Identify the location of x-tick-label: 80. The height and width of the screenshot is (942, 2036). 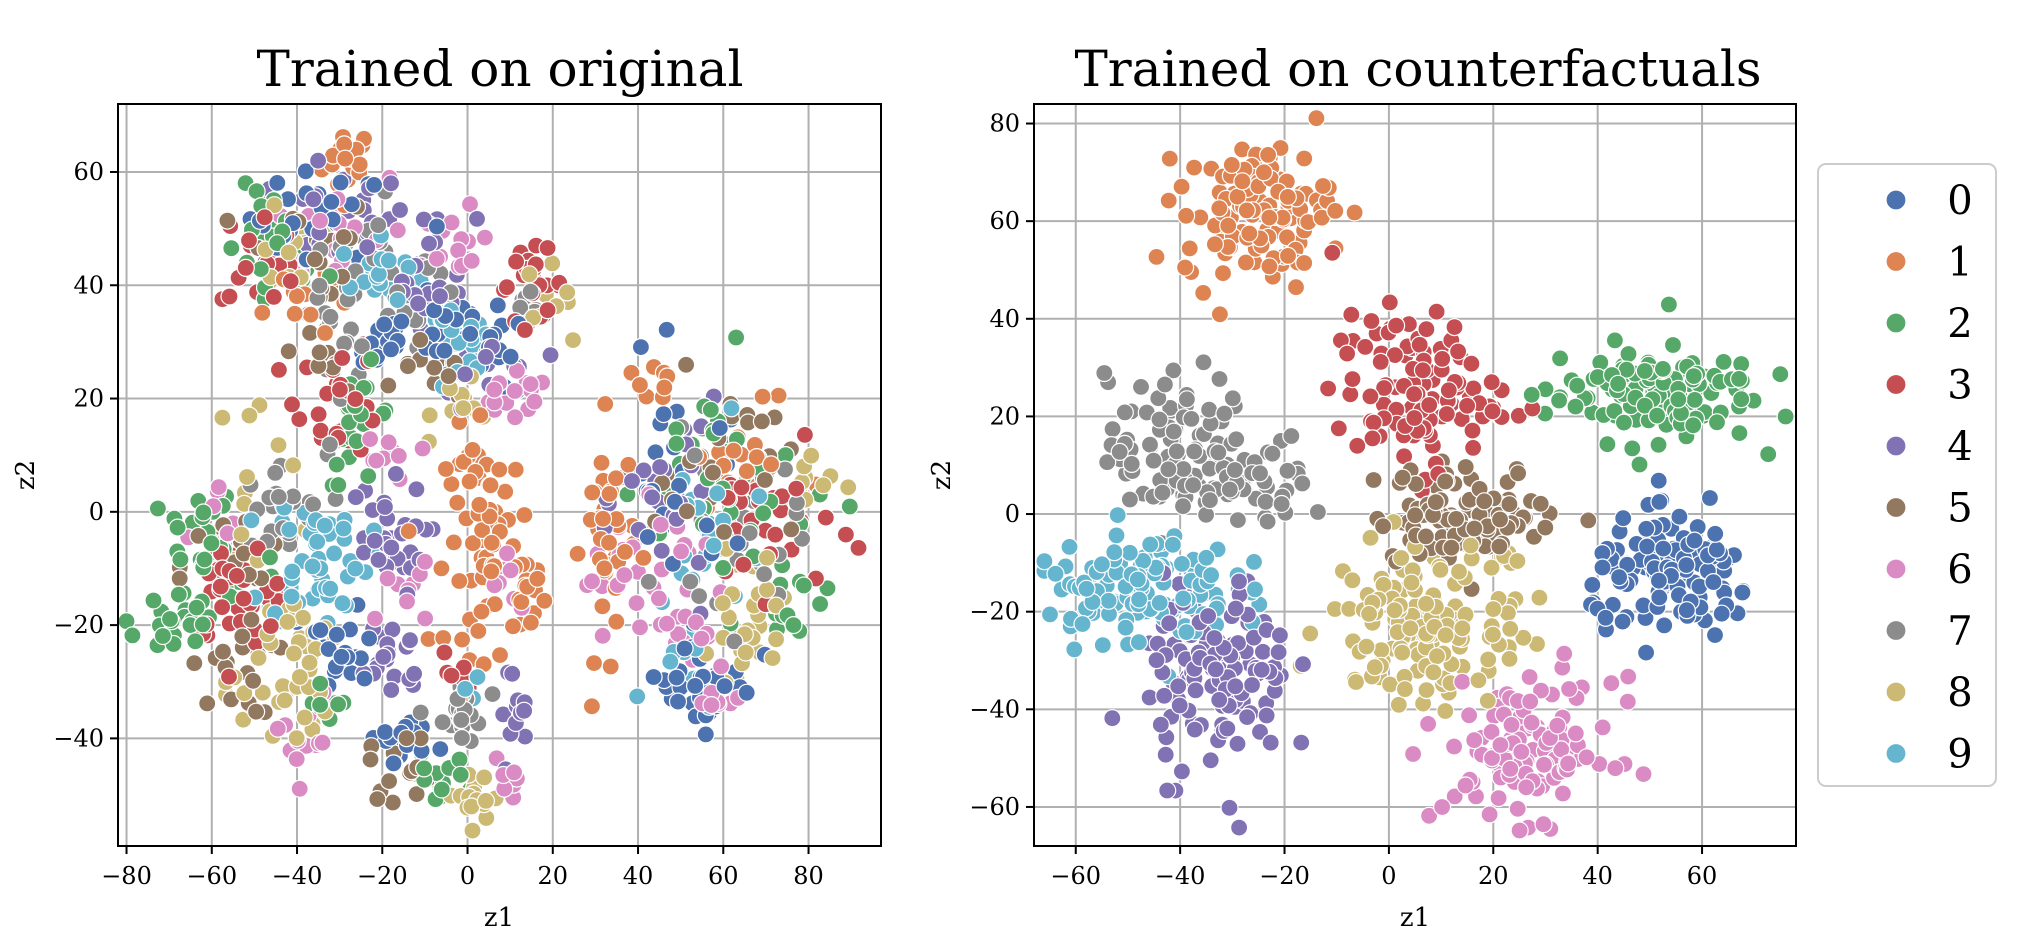
(808, 876).